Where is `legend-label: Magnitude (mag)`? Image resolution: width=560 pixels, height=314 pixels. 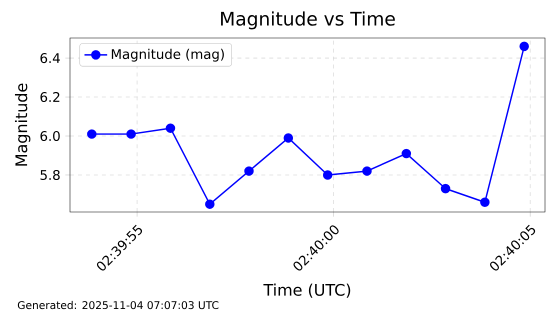 legend-label: Magnitude (mag) is located at coordinates (168, 55).